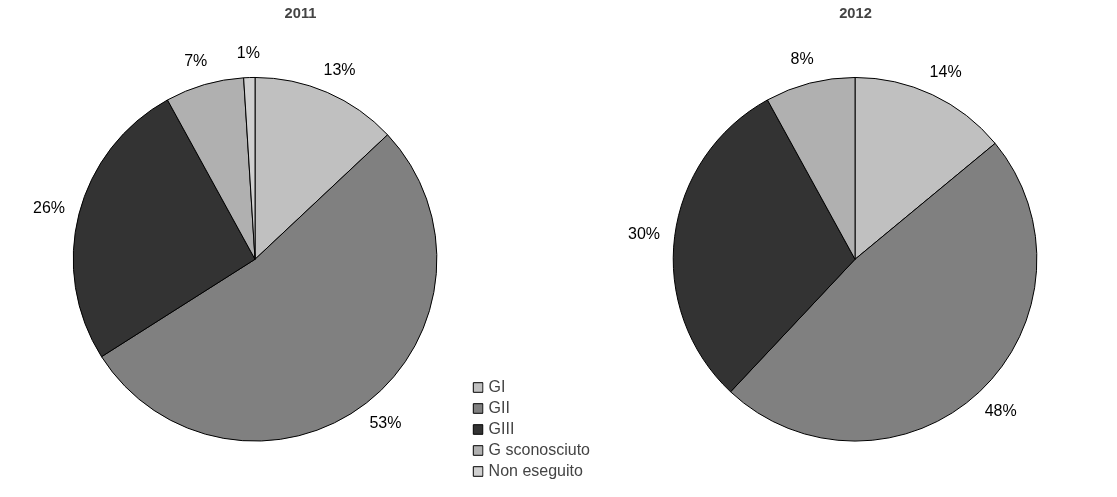 This screenshot has width=1117, height=497. What do you see at coordinates (539, 450) in the screenshot?
I see `legend-label: G sconosciuto` at bounding box center [539, 450].